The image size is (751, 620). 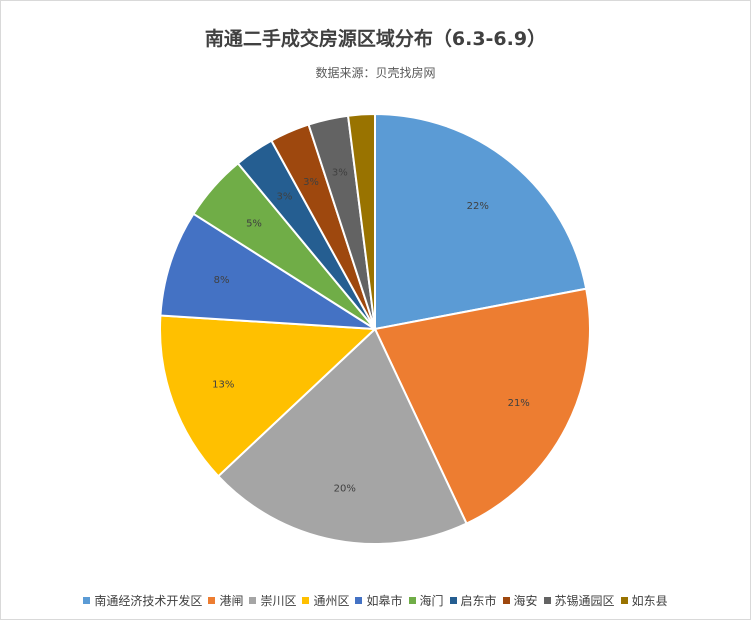 I want to click on legend-item: 南通经济技术开发区, so click(x=142, y=600).